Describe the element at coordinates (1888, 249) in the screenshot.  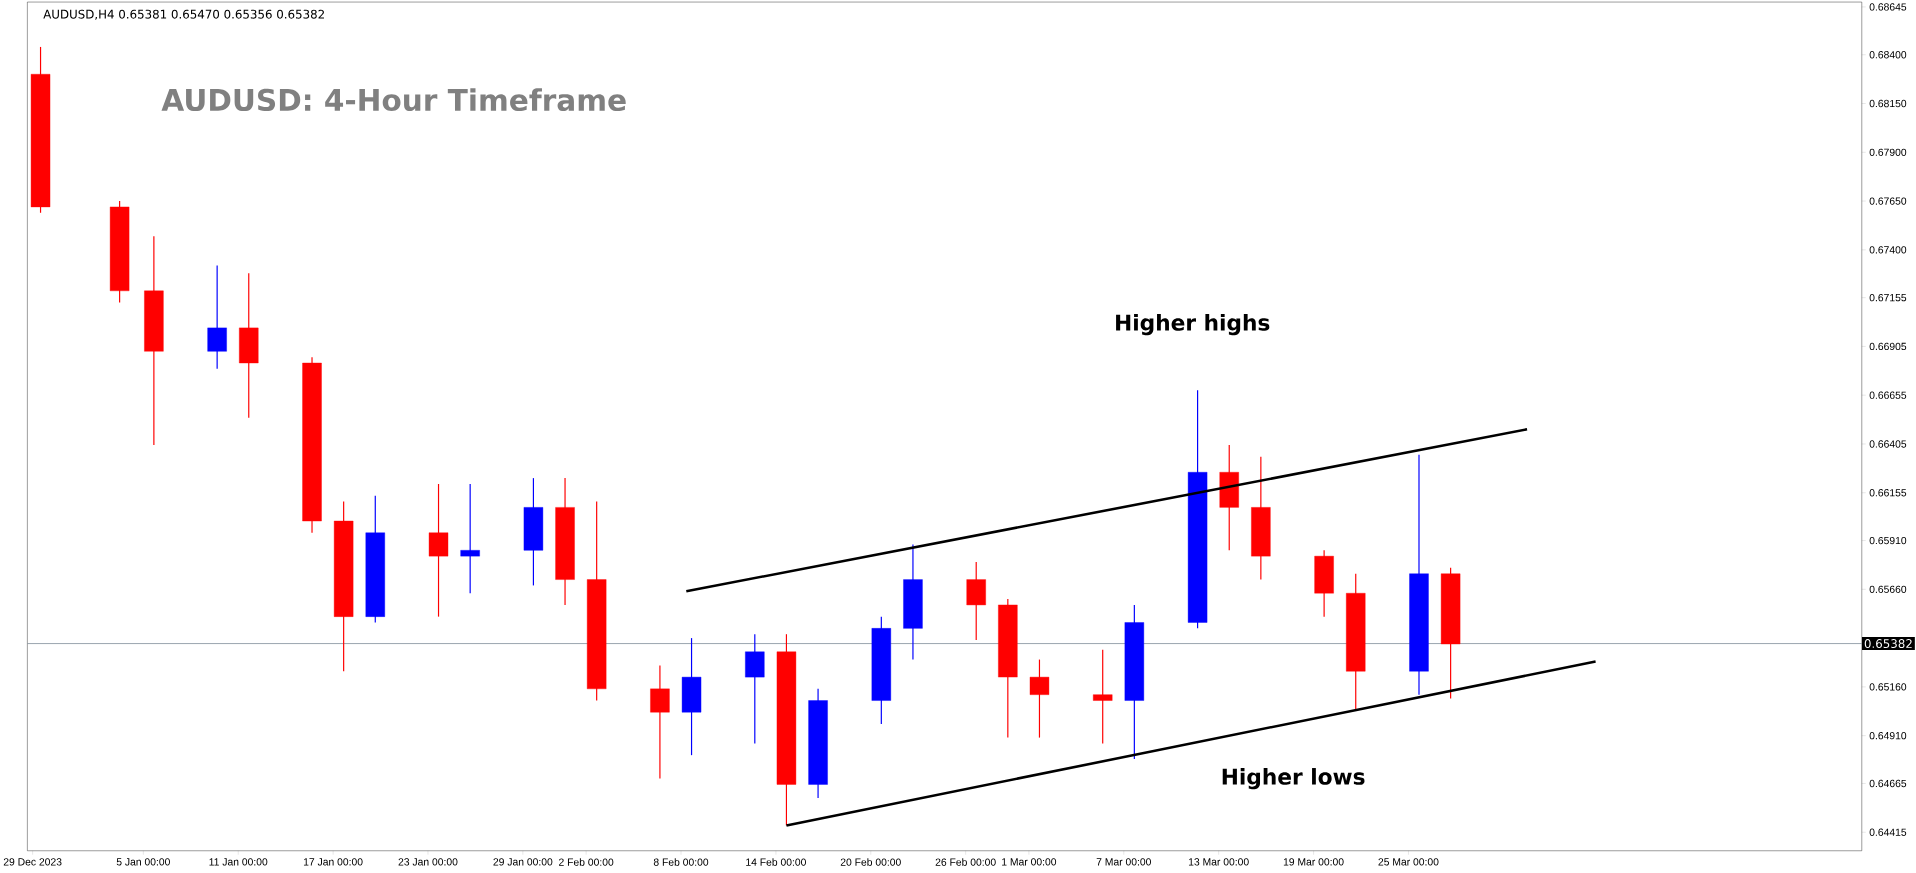
I see `y-tick-label: 0.67400` at that location.